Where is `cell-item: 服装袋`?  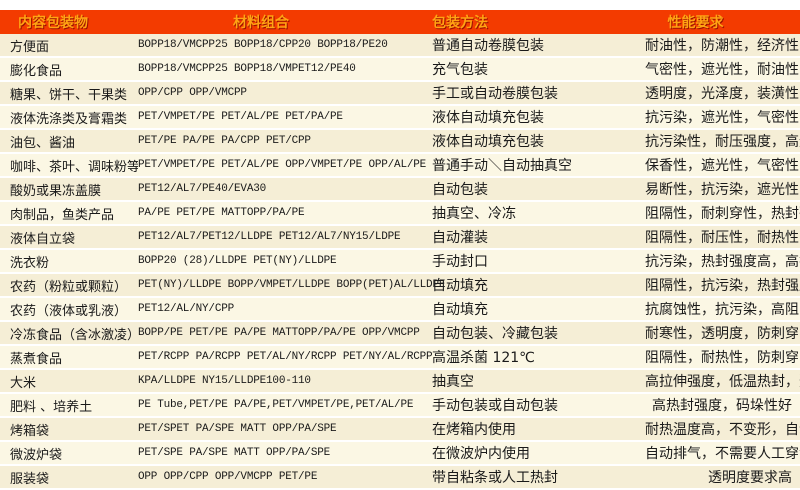
cell-item: 服装袋 is located at coordinates (30, 479).